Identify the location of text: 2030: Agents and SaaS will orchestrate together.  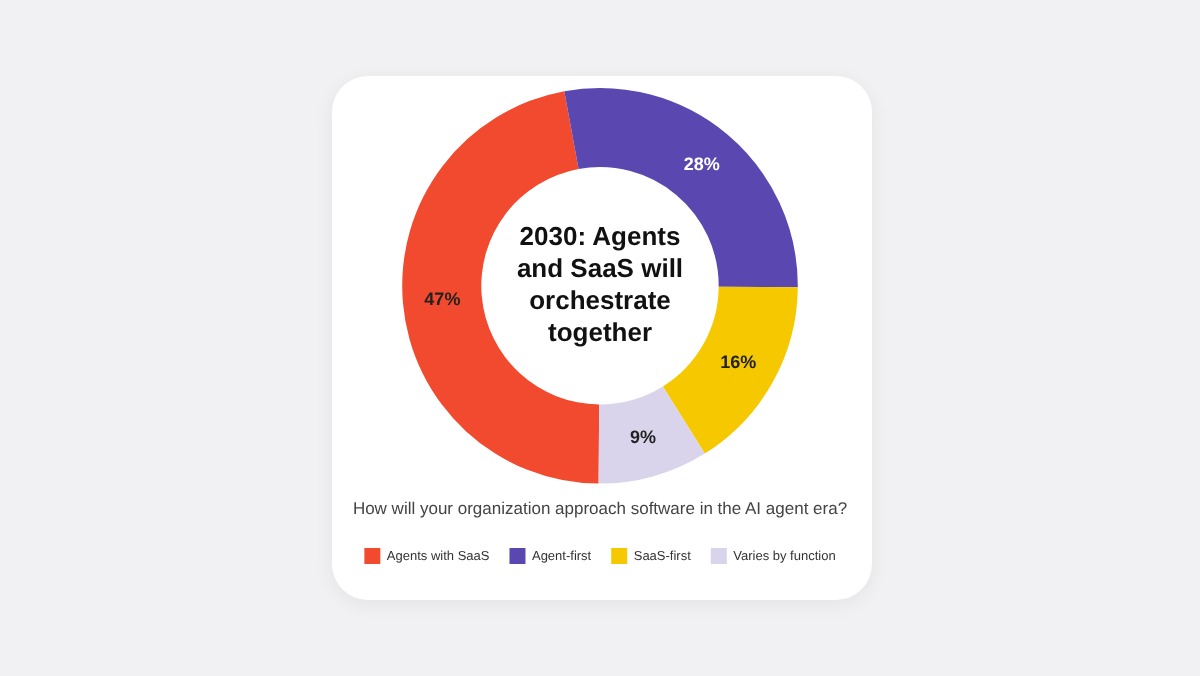
(600, 283).